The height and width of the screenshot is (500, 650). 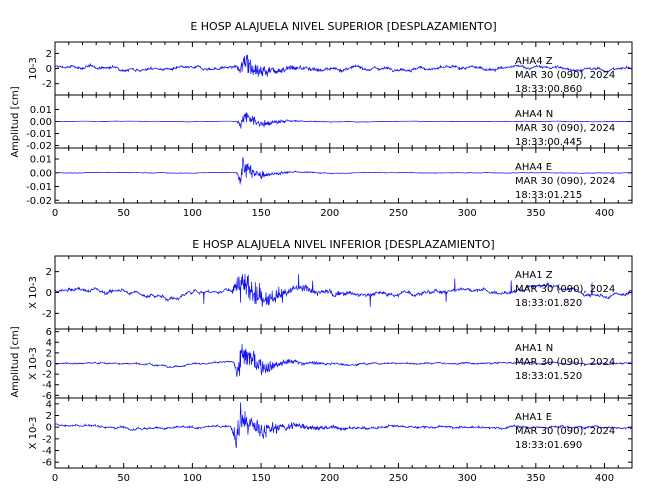 I want to click on y-tick-label: 6, so click(x=49, y=332).